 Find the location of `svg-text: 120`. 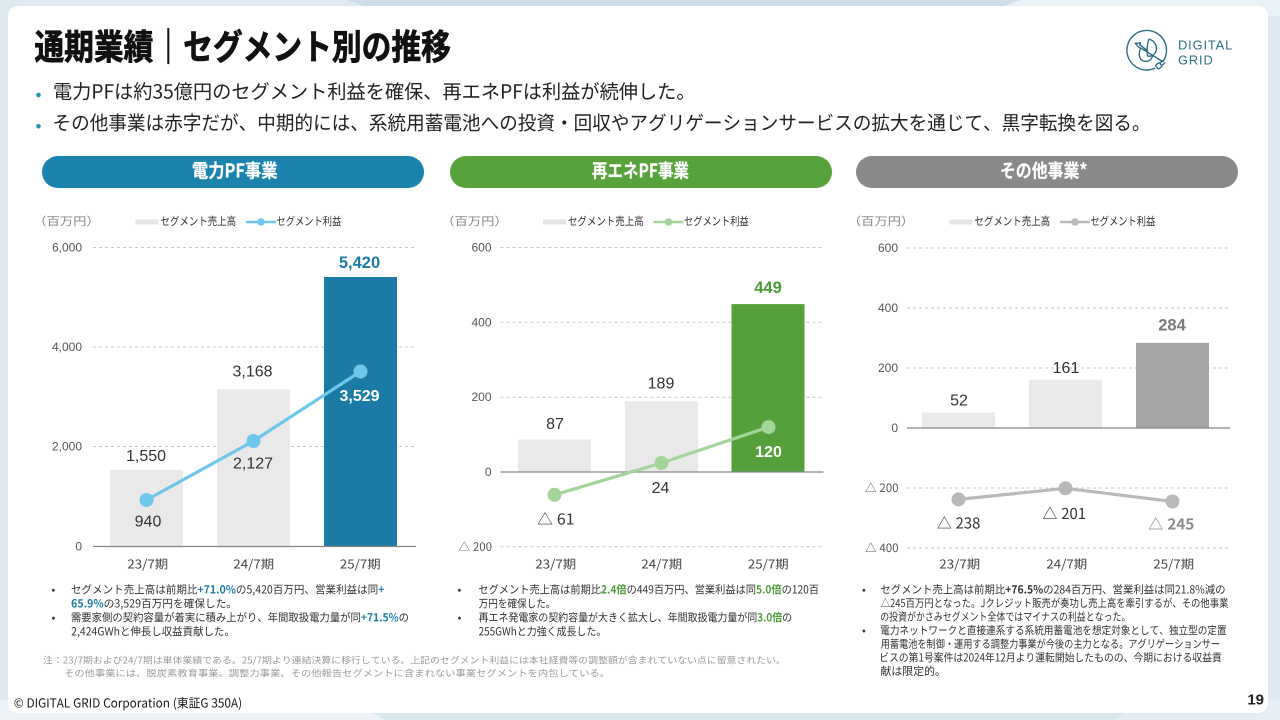

svg-text: 120 is located at coordinates (768, 452).